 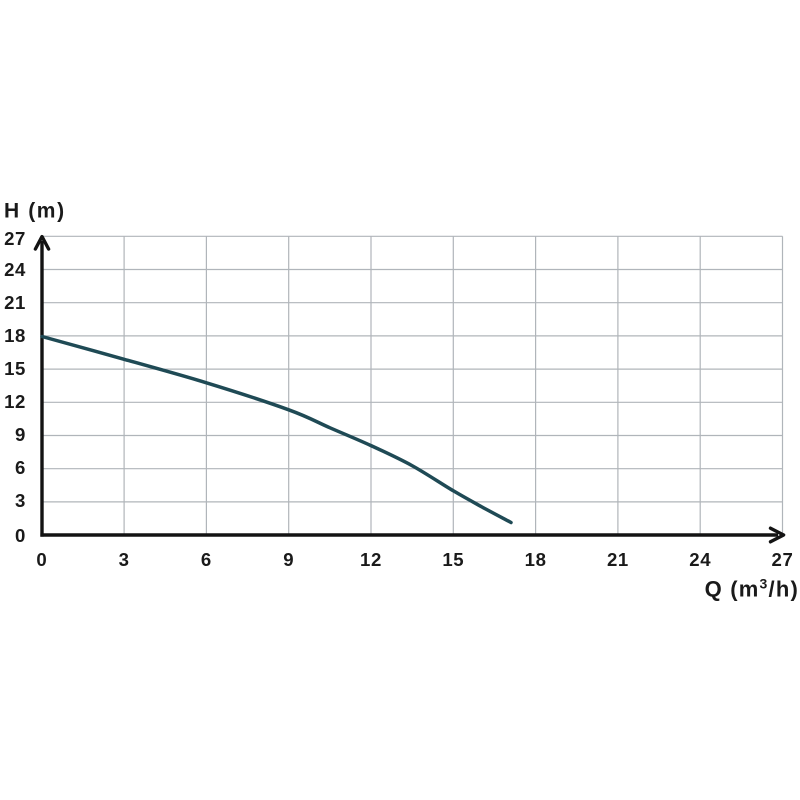 What do you see at coordinates (35, 211) in the screenshot?
I see `svg-text: H (m)` at bounding box center [35, 211].